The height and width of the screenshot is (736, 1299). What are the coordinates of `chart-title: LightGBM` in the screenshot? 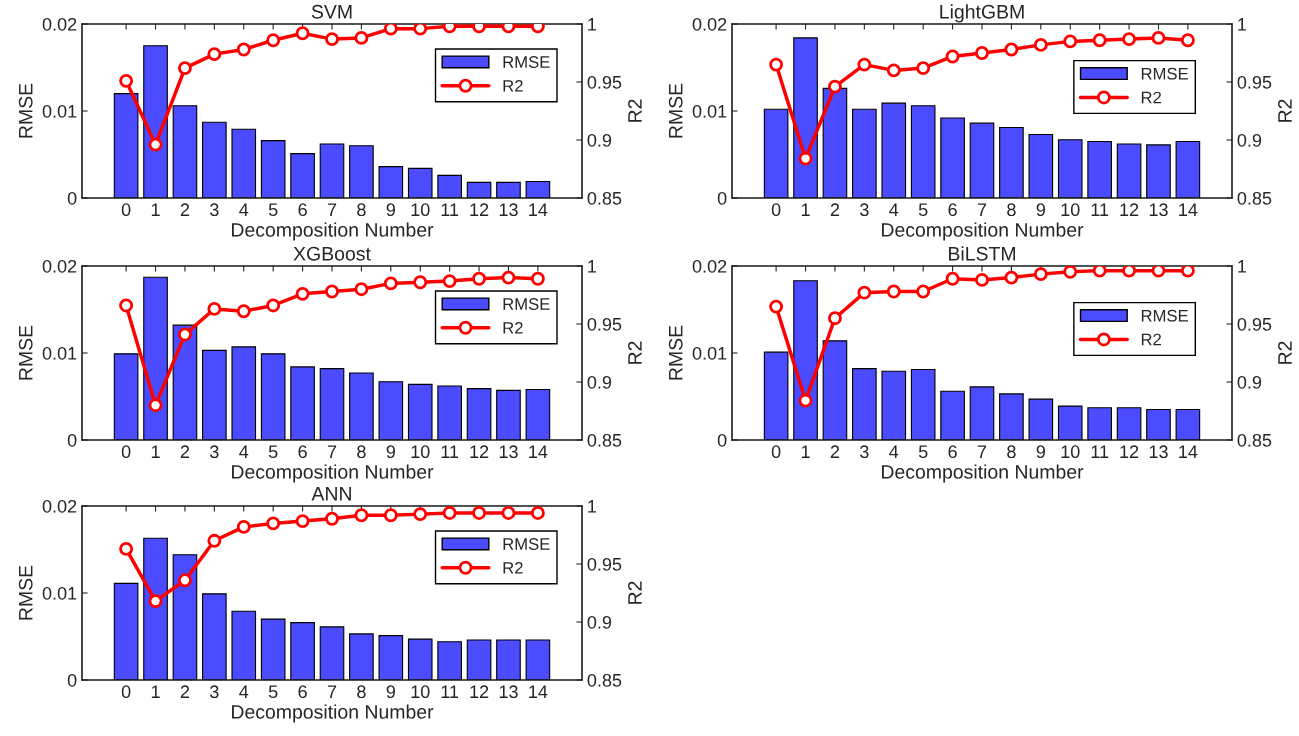 It's located at (982, 13).